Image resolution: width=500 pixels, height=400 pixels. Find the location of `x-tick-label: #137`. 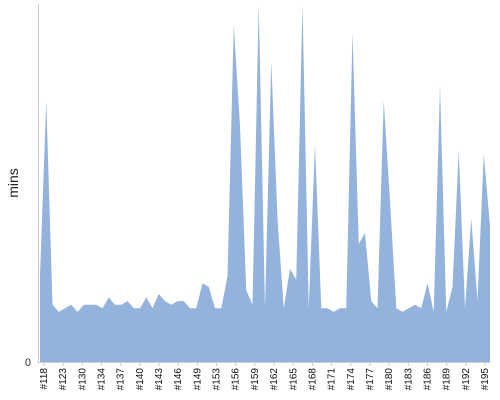

x-tick-label: #137 is located at coordinates (121, 379).